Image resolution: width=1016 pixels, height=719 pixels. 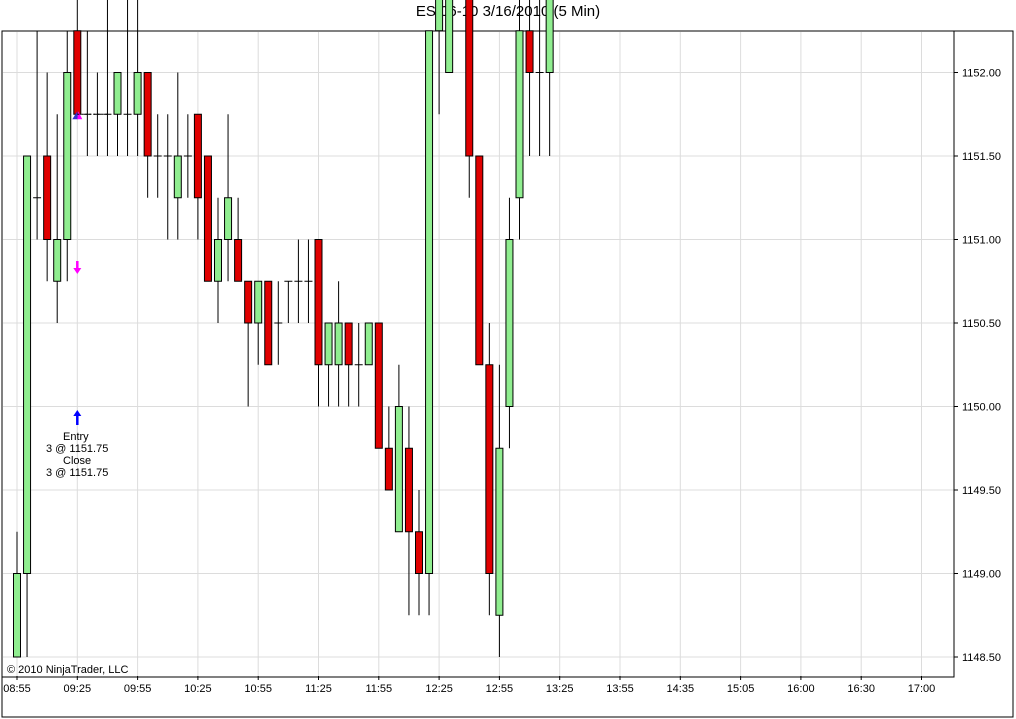 I want to click on y-tick-label: 1149.50, so click(x=981, y=491).